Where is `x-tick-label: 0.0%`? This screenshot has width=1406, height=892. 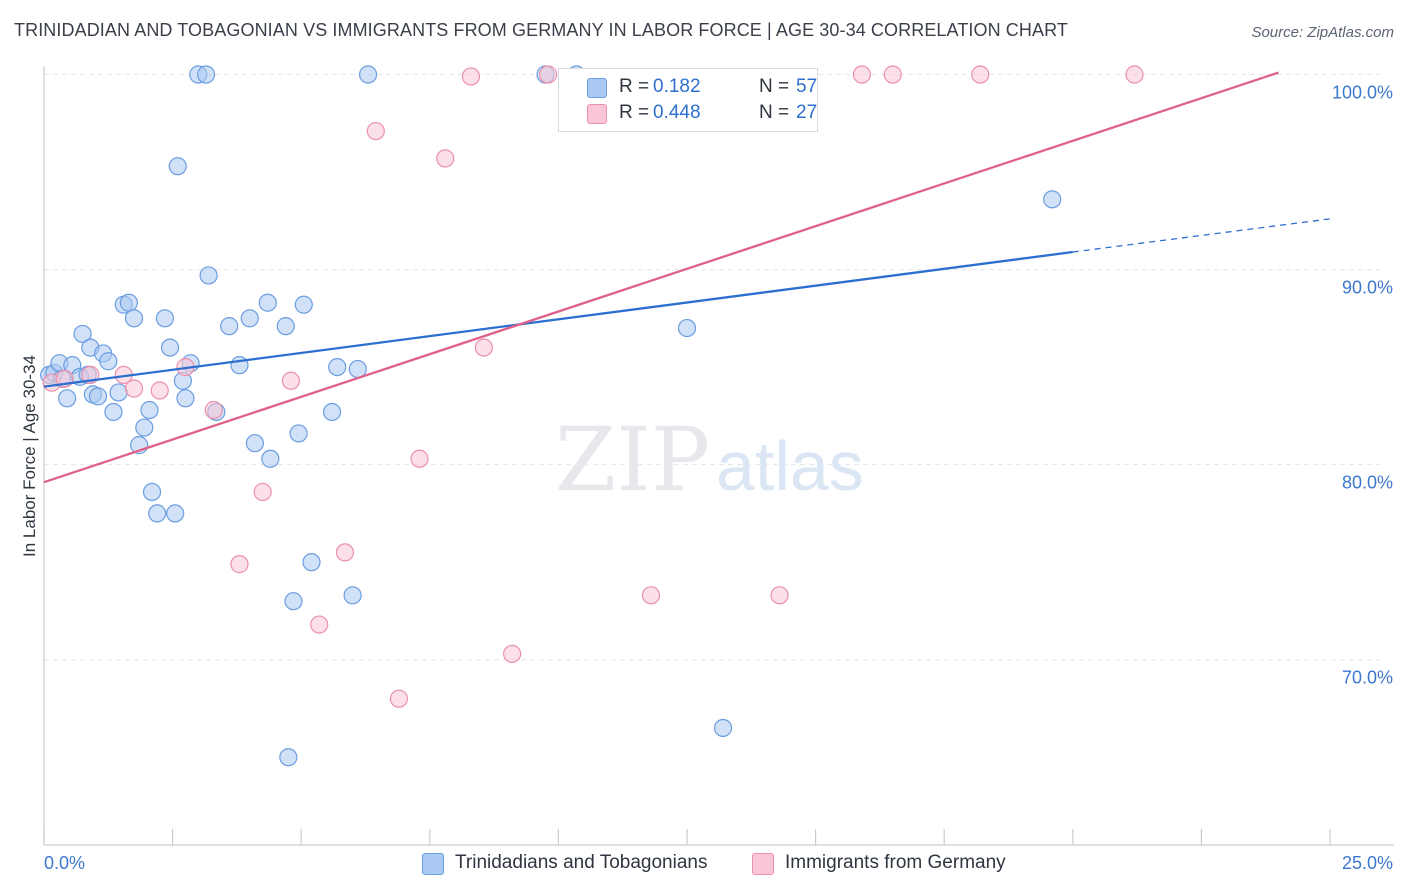 x-tick-label: 0.0% is located at coordinates (64, 863).